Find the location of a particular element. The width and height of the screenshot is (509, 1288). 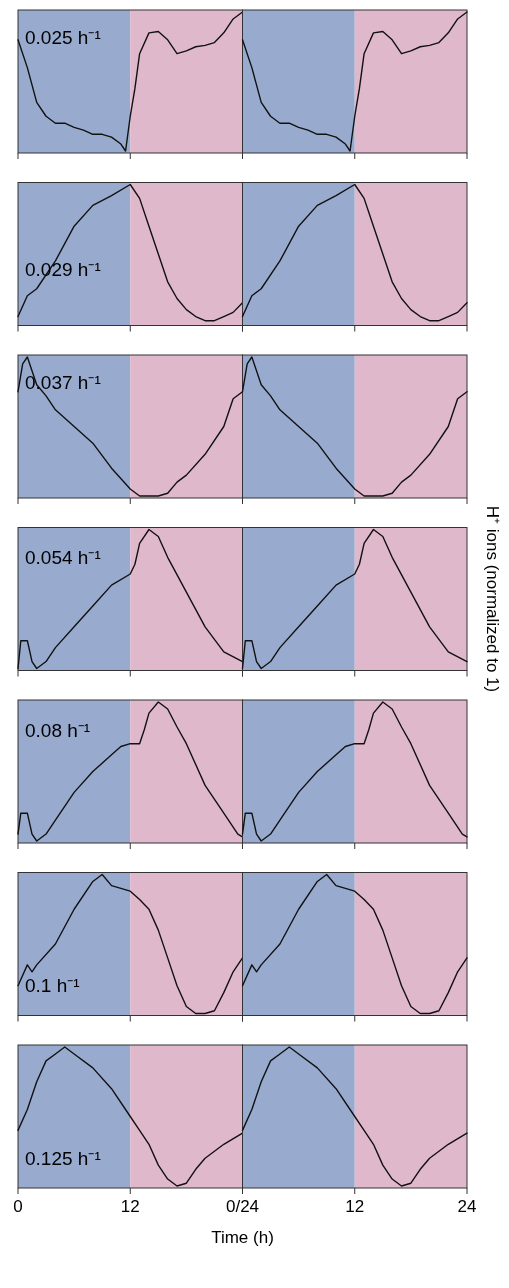

x-axis-title: Time (h) is located at coordinates (242, 1237).